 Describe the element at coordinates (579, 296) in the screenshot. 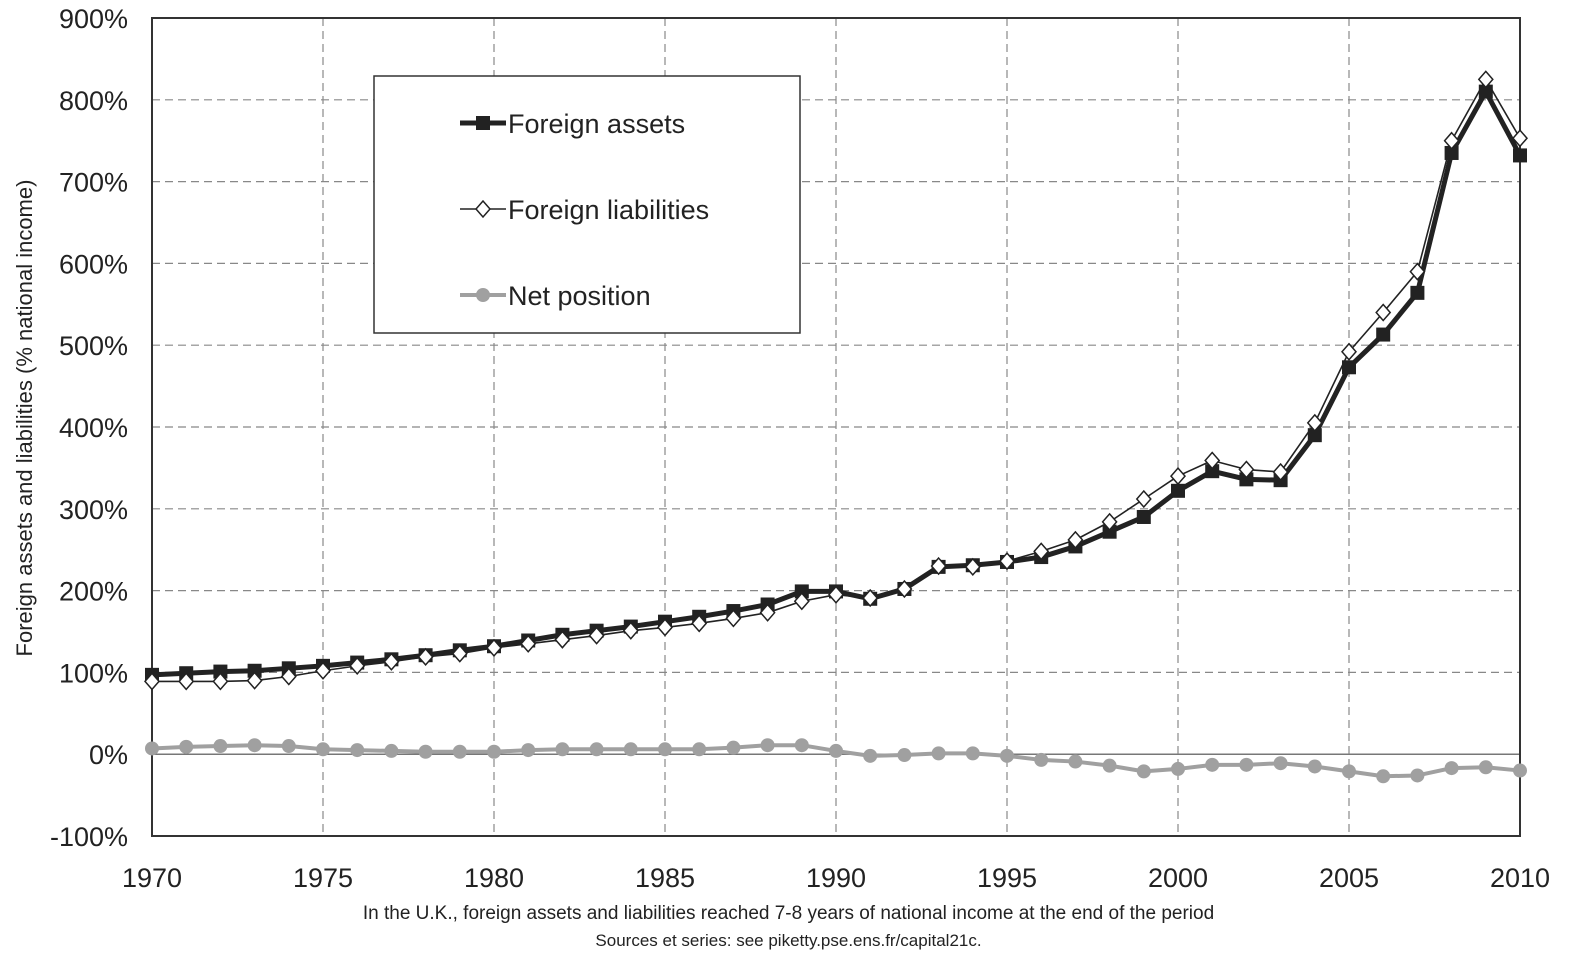

I see `legend-label: Net position` at that location.